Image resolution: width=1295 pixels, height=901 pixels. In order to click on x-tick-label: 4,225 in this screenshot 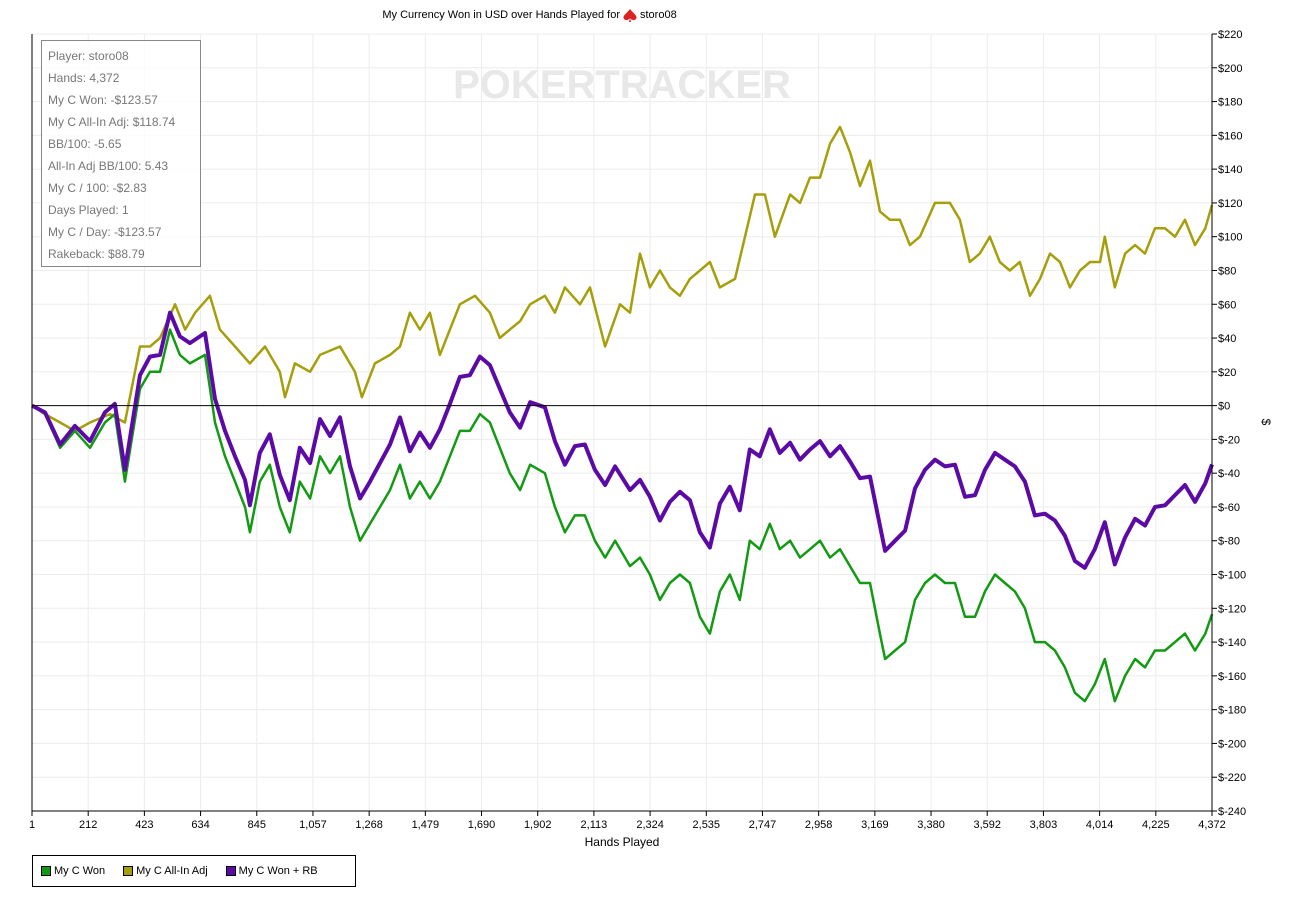, I will do `click(1156, 825)`.